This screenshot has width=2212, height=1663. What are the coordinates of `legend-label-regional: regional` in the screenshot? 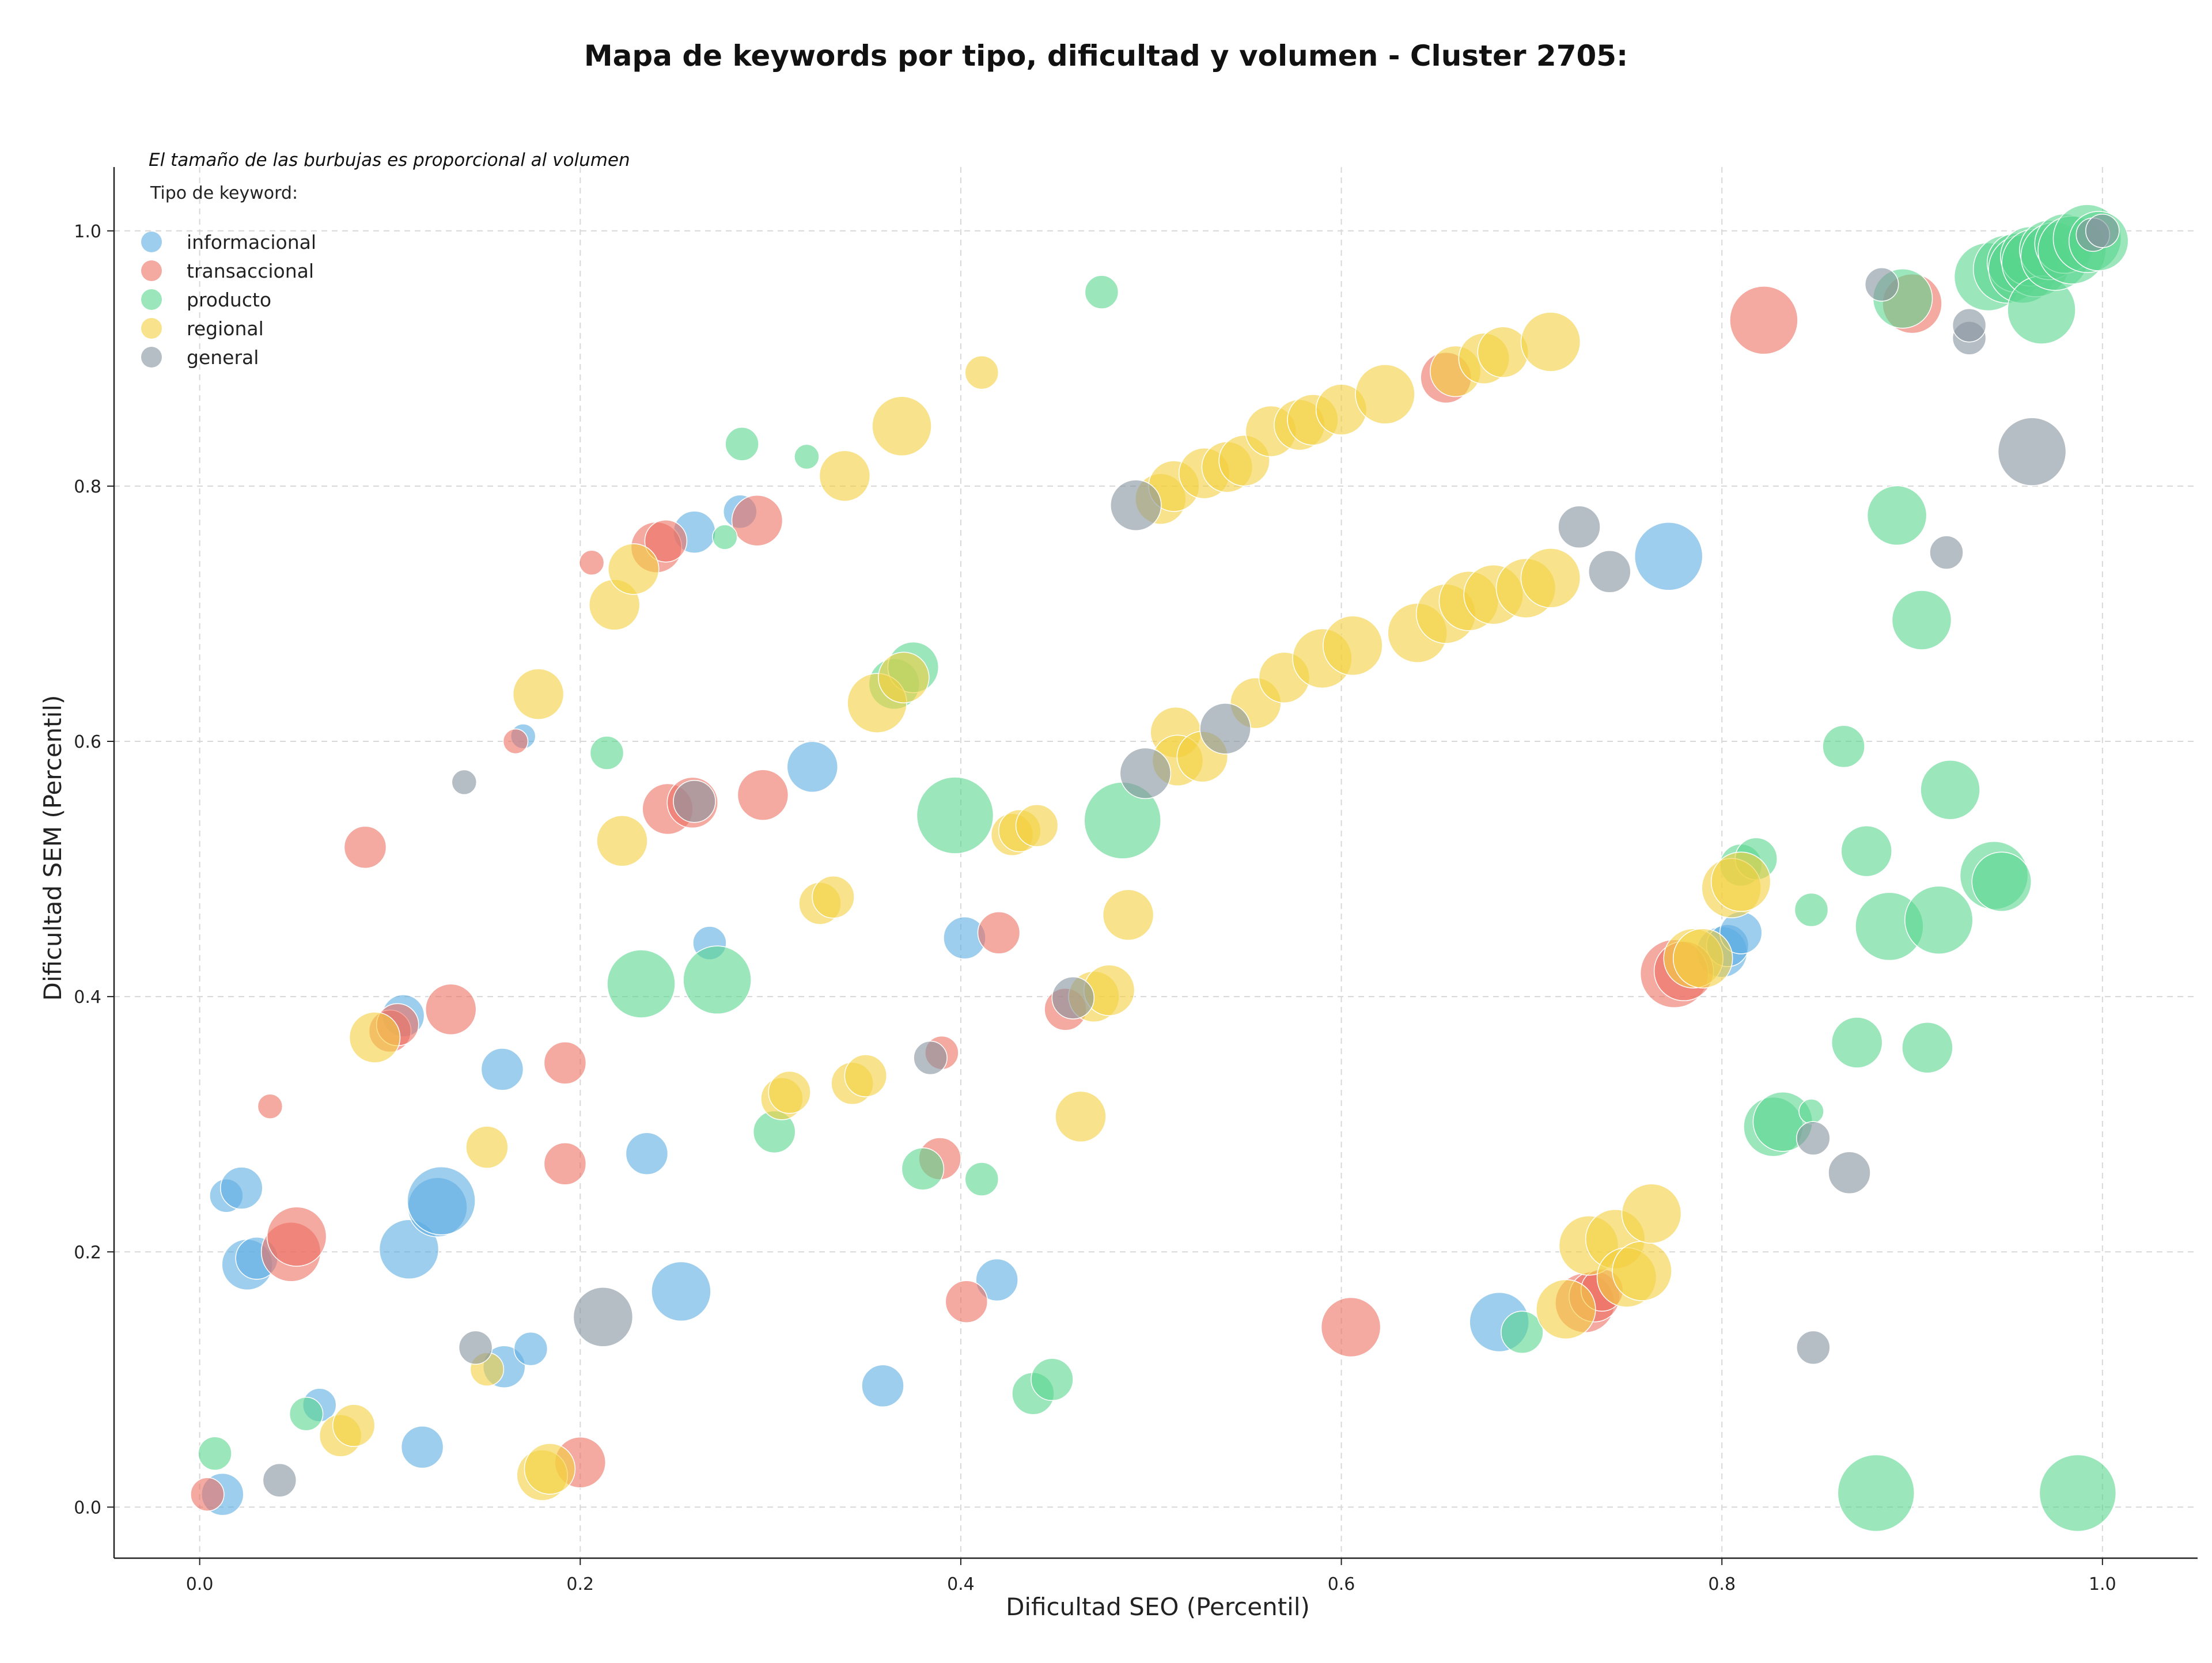 It's located at (225, 328).